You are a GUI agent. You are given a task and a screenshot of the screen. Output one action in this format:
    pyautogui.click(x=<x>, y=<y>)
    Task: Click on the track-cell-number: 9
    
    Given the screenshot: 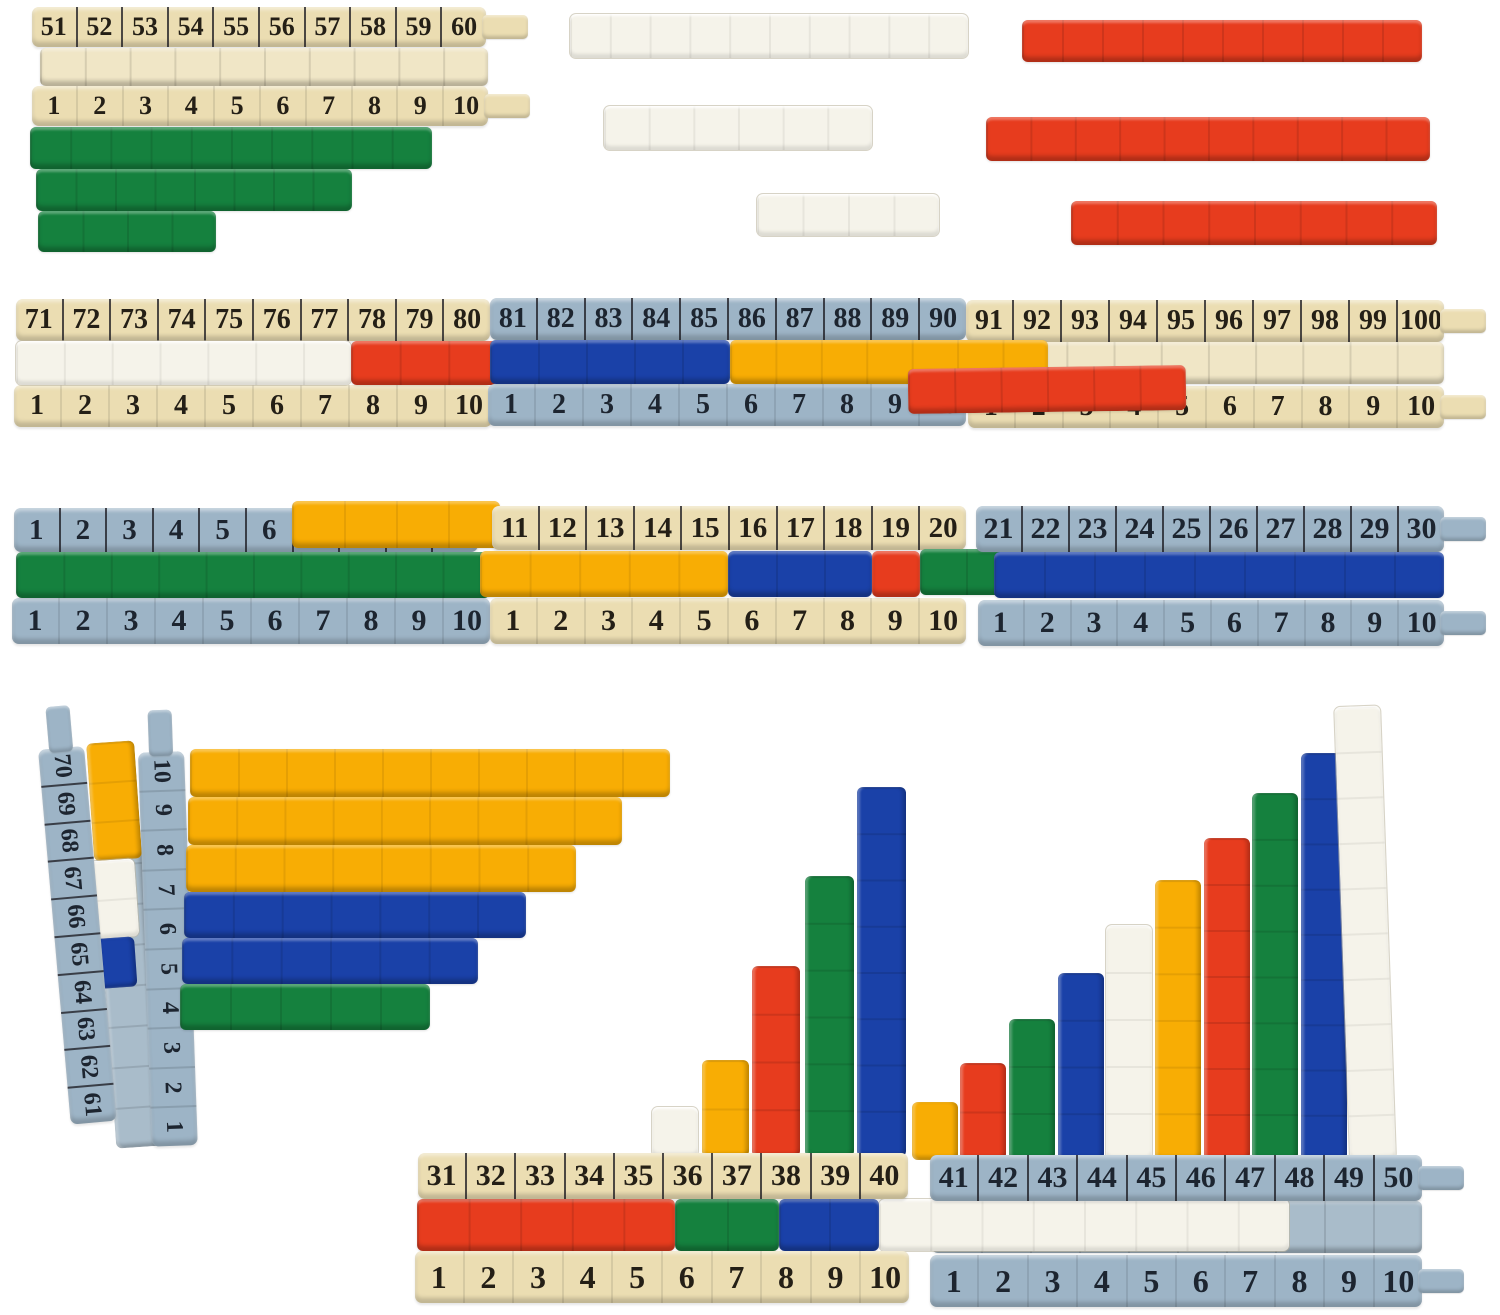 What is the action you would take?
    pyautogui.click(x=420, y=105)
    